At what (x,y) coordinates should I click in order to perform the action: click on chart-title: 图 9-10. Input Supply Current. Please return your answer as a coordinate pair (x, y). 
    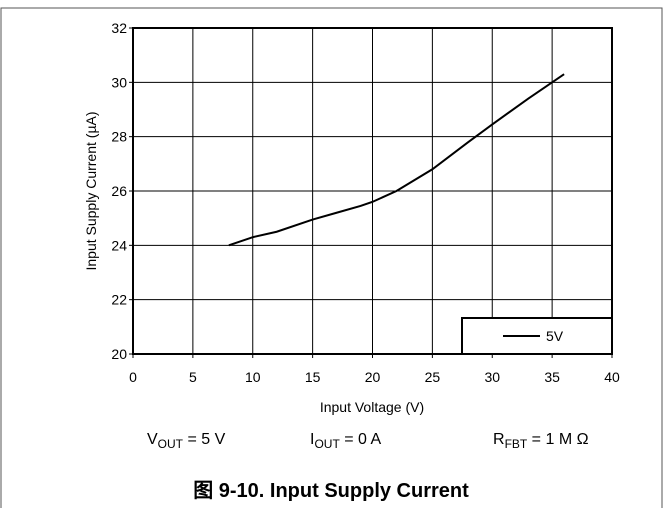
    Looking at the image, I should click on (331, 490).